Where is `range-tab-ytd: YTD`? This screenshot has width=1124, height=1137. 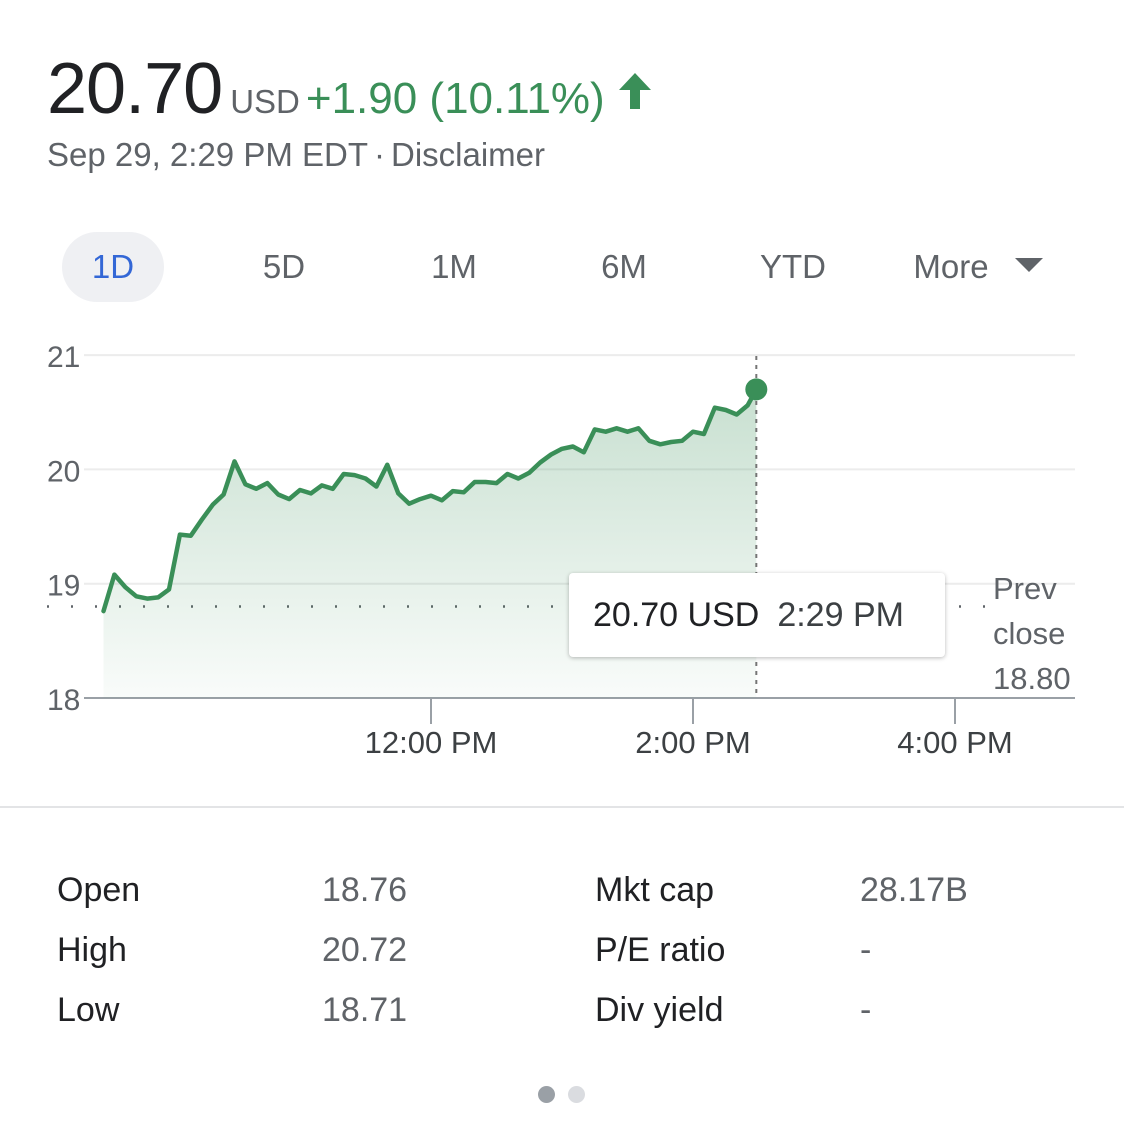
range-tab-ytd: YTD is located at coordinates (793, 266).